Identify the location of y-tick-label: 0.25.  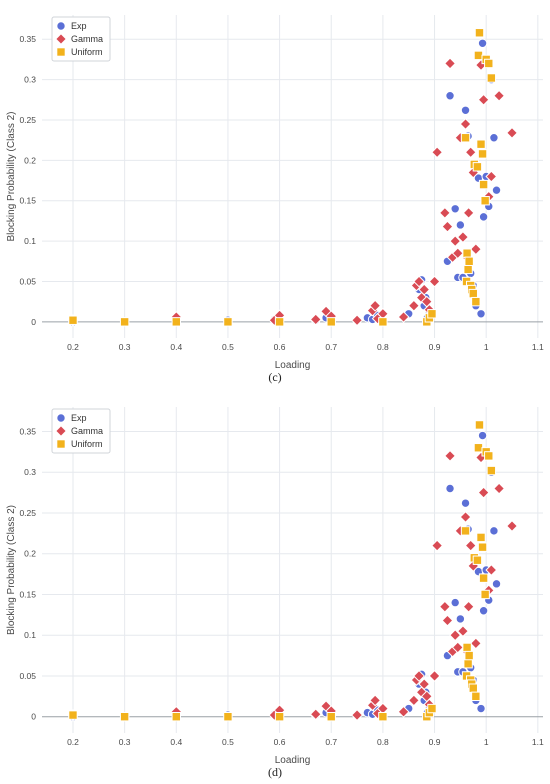
(27, 120).